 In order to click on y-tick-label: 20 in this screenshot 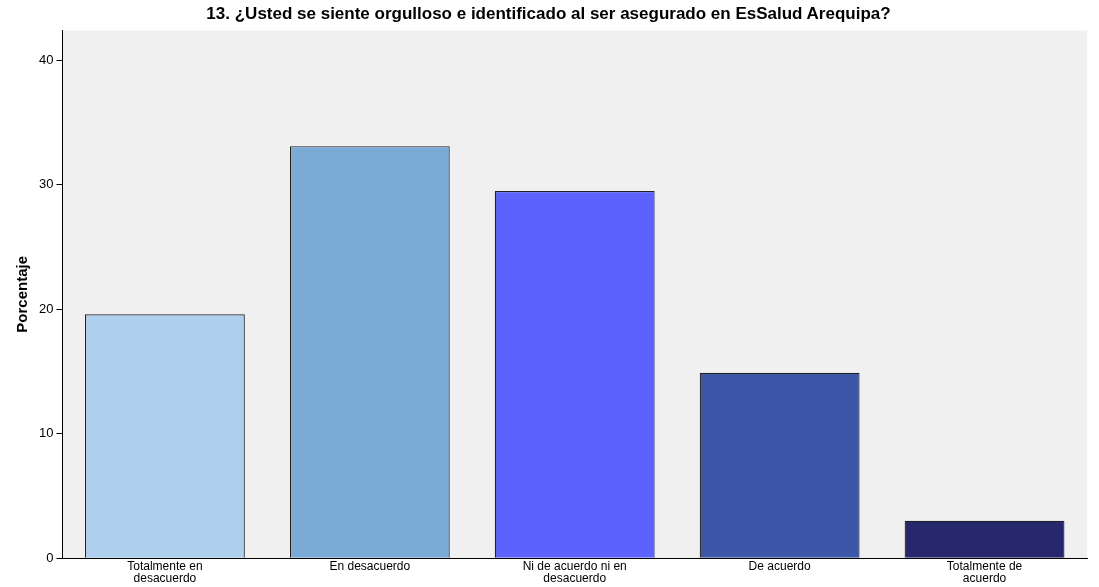, I will do `click(46, 308)`.